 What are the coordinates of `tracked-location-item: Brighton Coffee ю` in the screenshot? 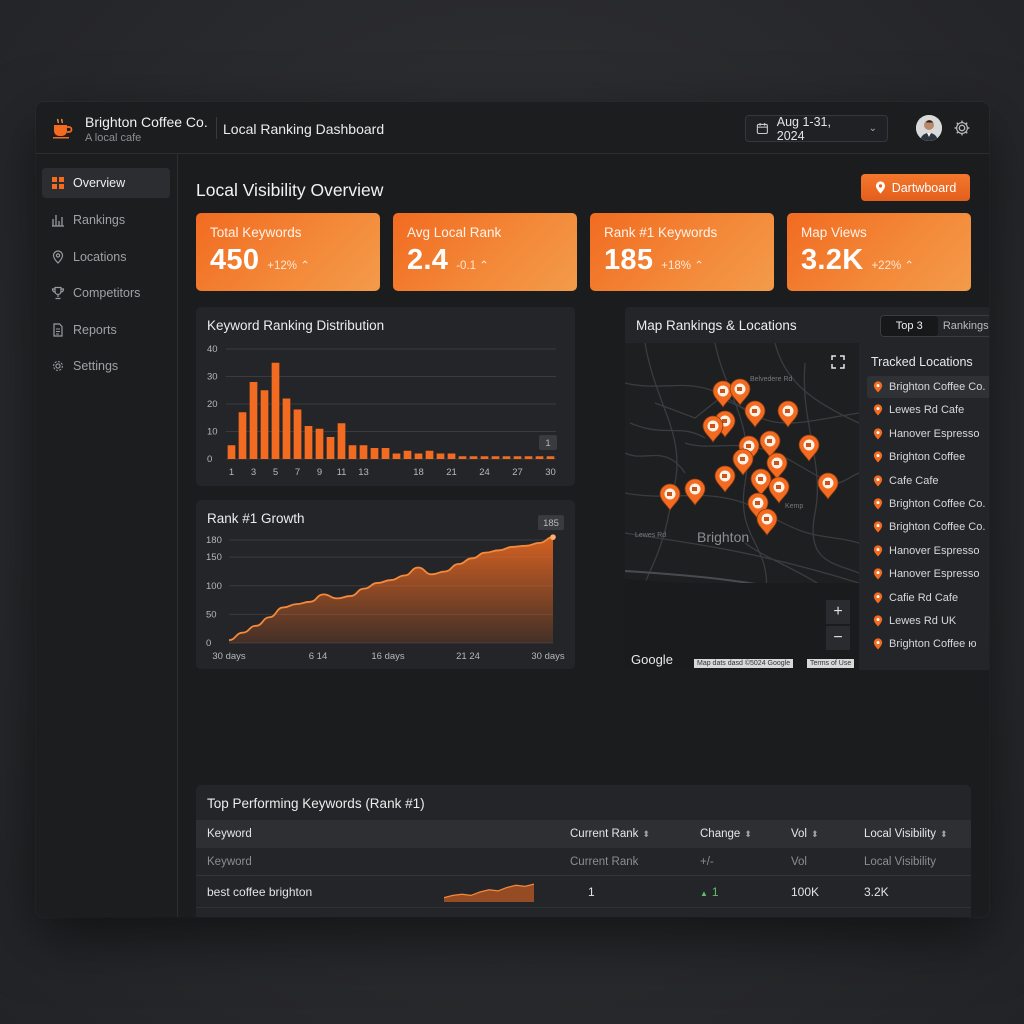 It's located at (928, 644).